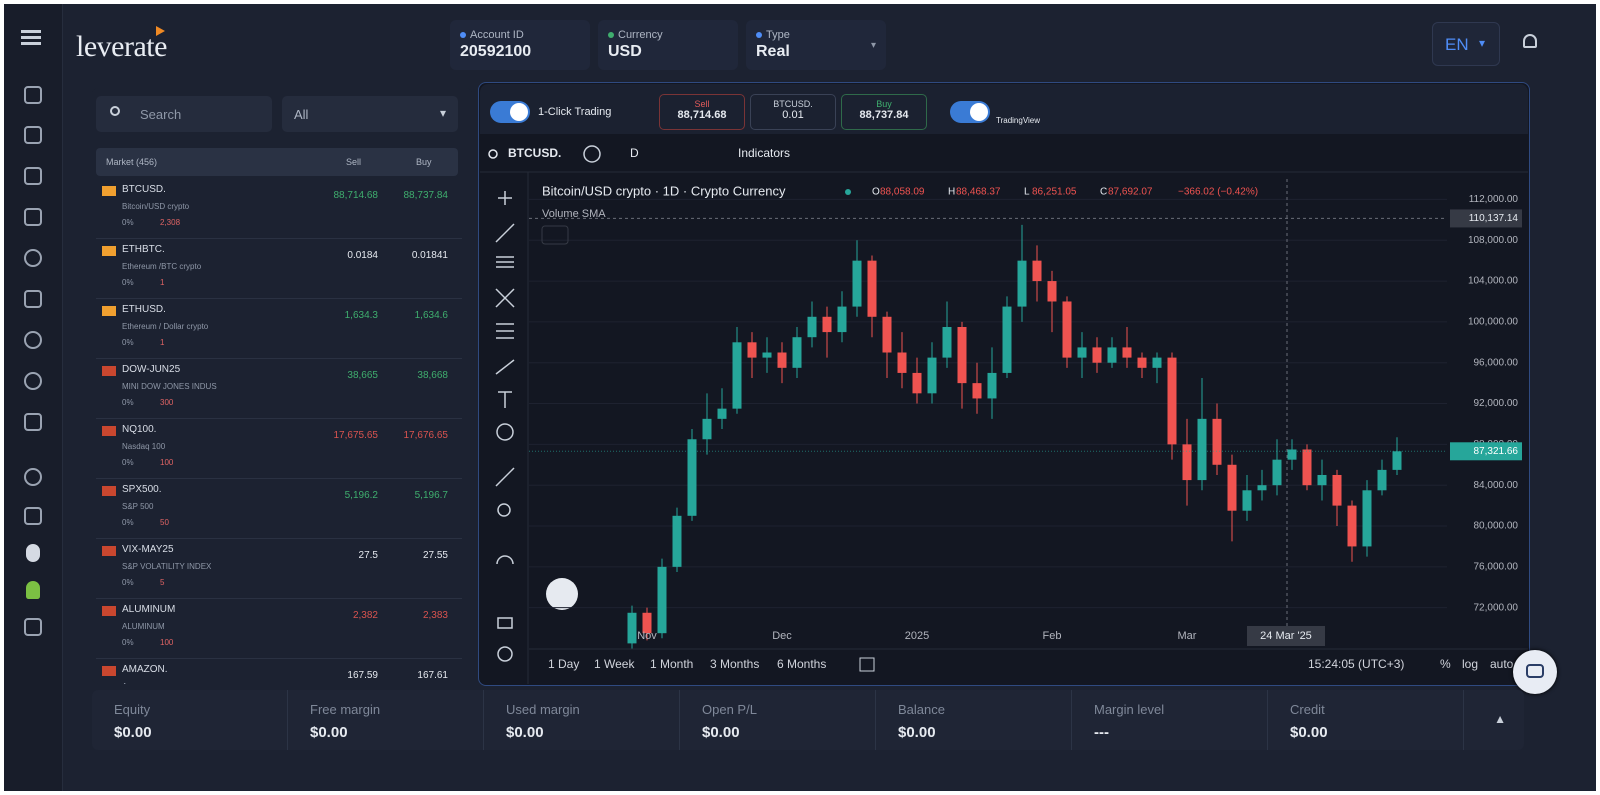 Image resolution: width=1600 pixels, height=795 pixels. What do you see at coordinates (1018, 120) in the screenshot?
I see `provider-label: TradingView` at bounding box center [1018, 120].